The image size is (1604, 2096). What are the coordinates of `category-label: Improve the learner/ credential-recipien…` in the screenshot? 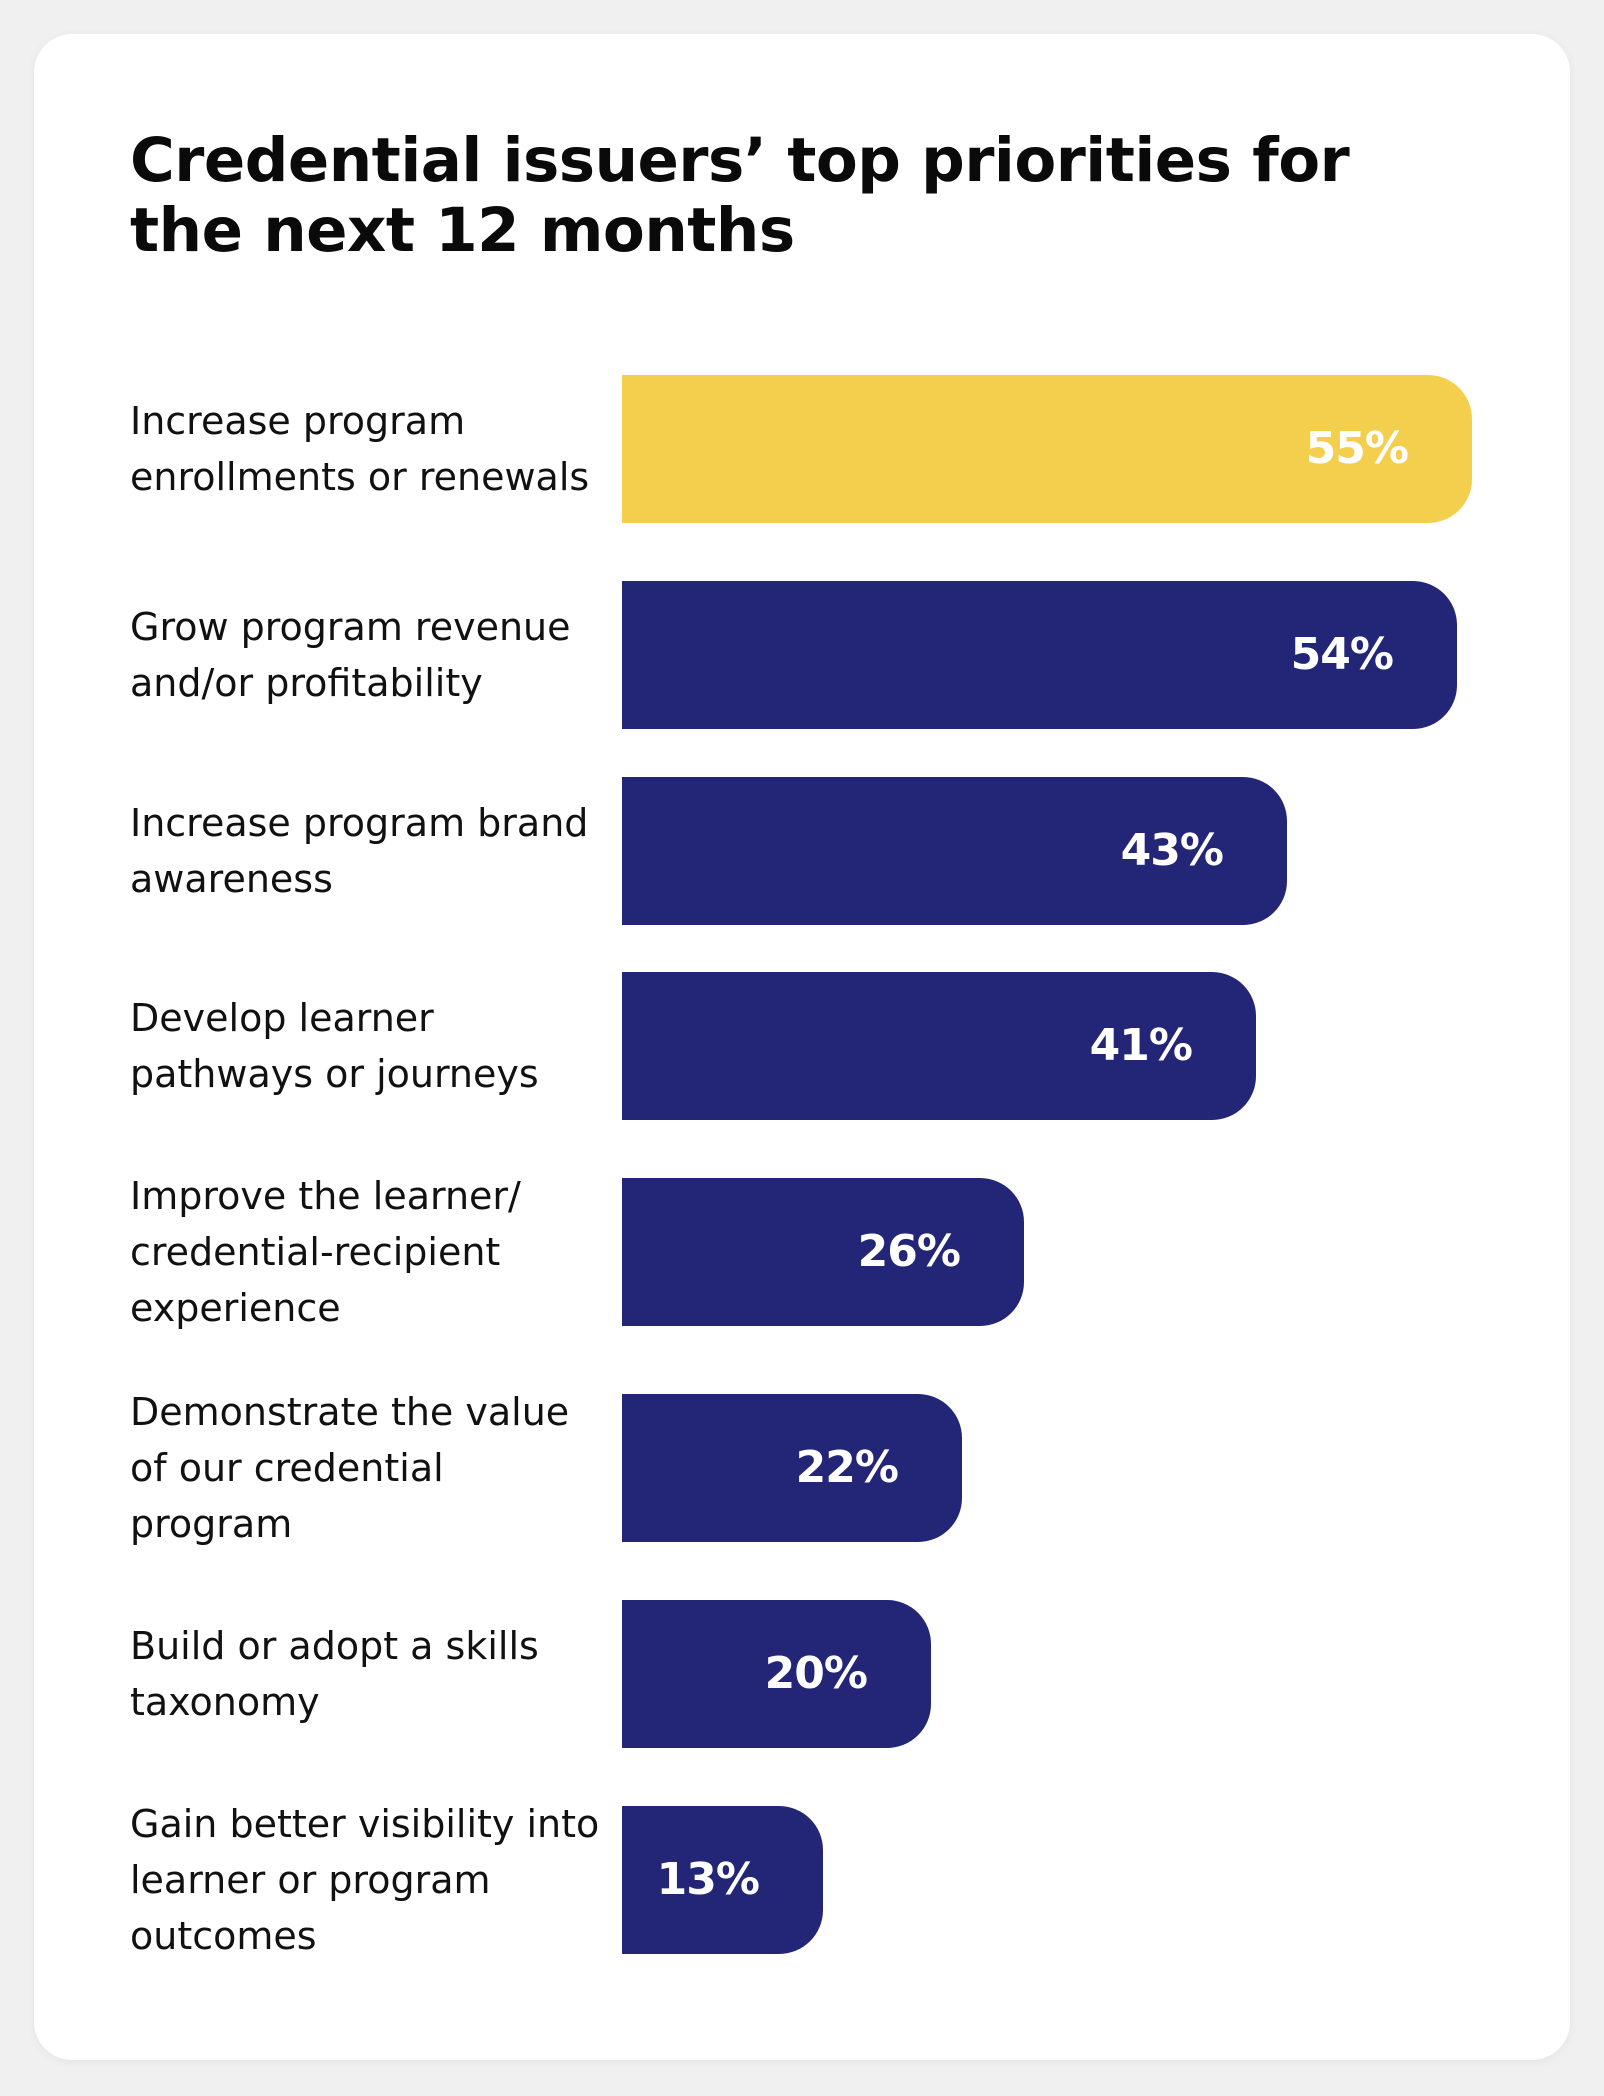 It's located at (325, 1252).